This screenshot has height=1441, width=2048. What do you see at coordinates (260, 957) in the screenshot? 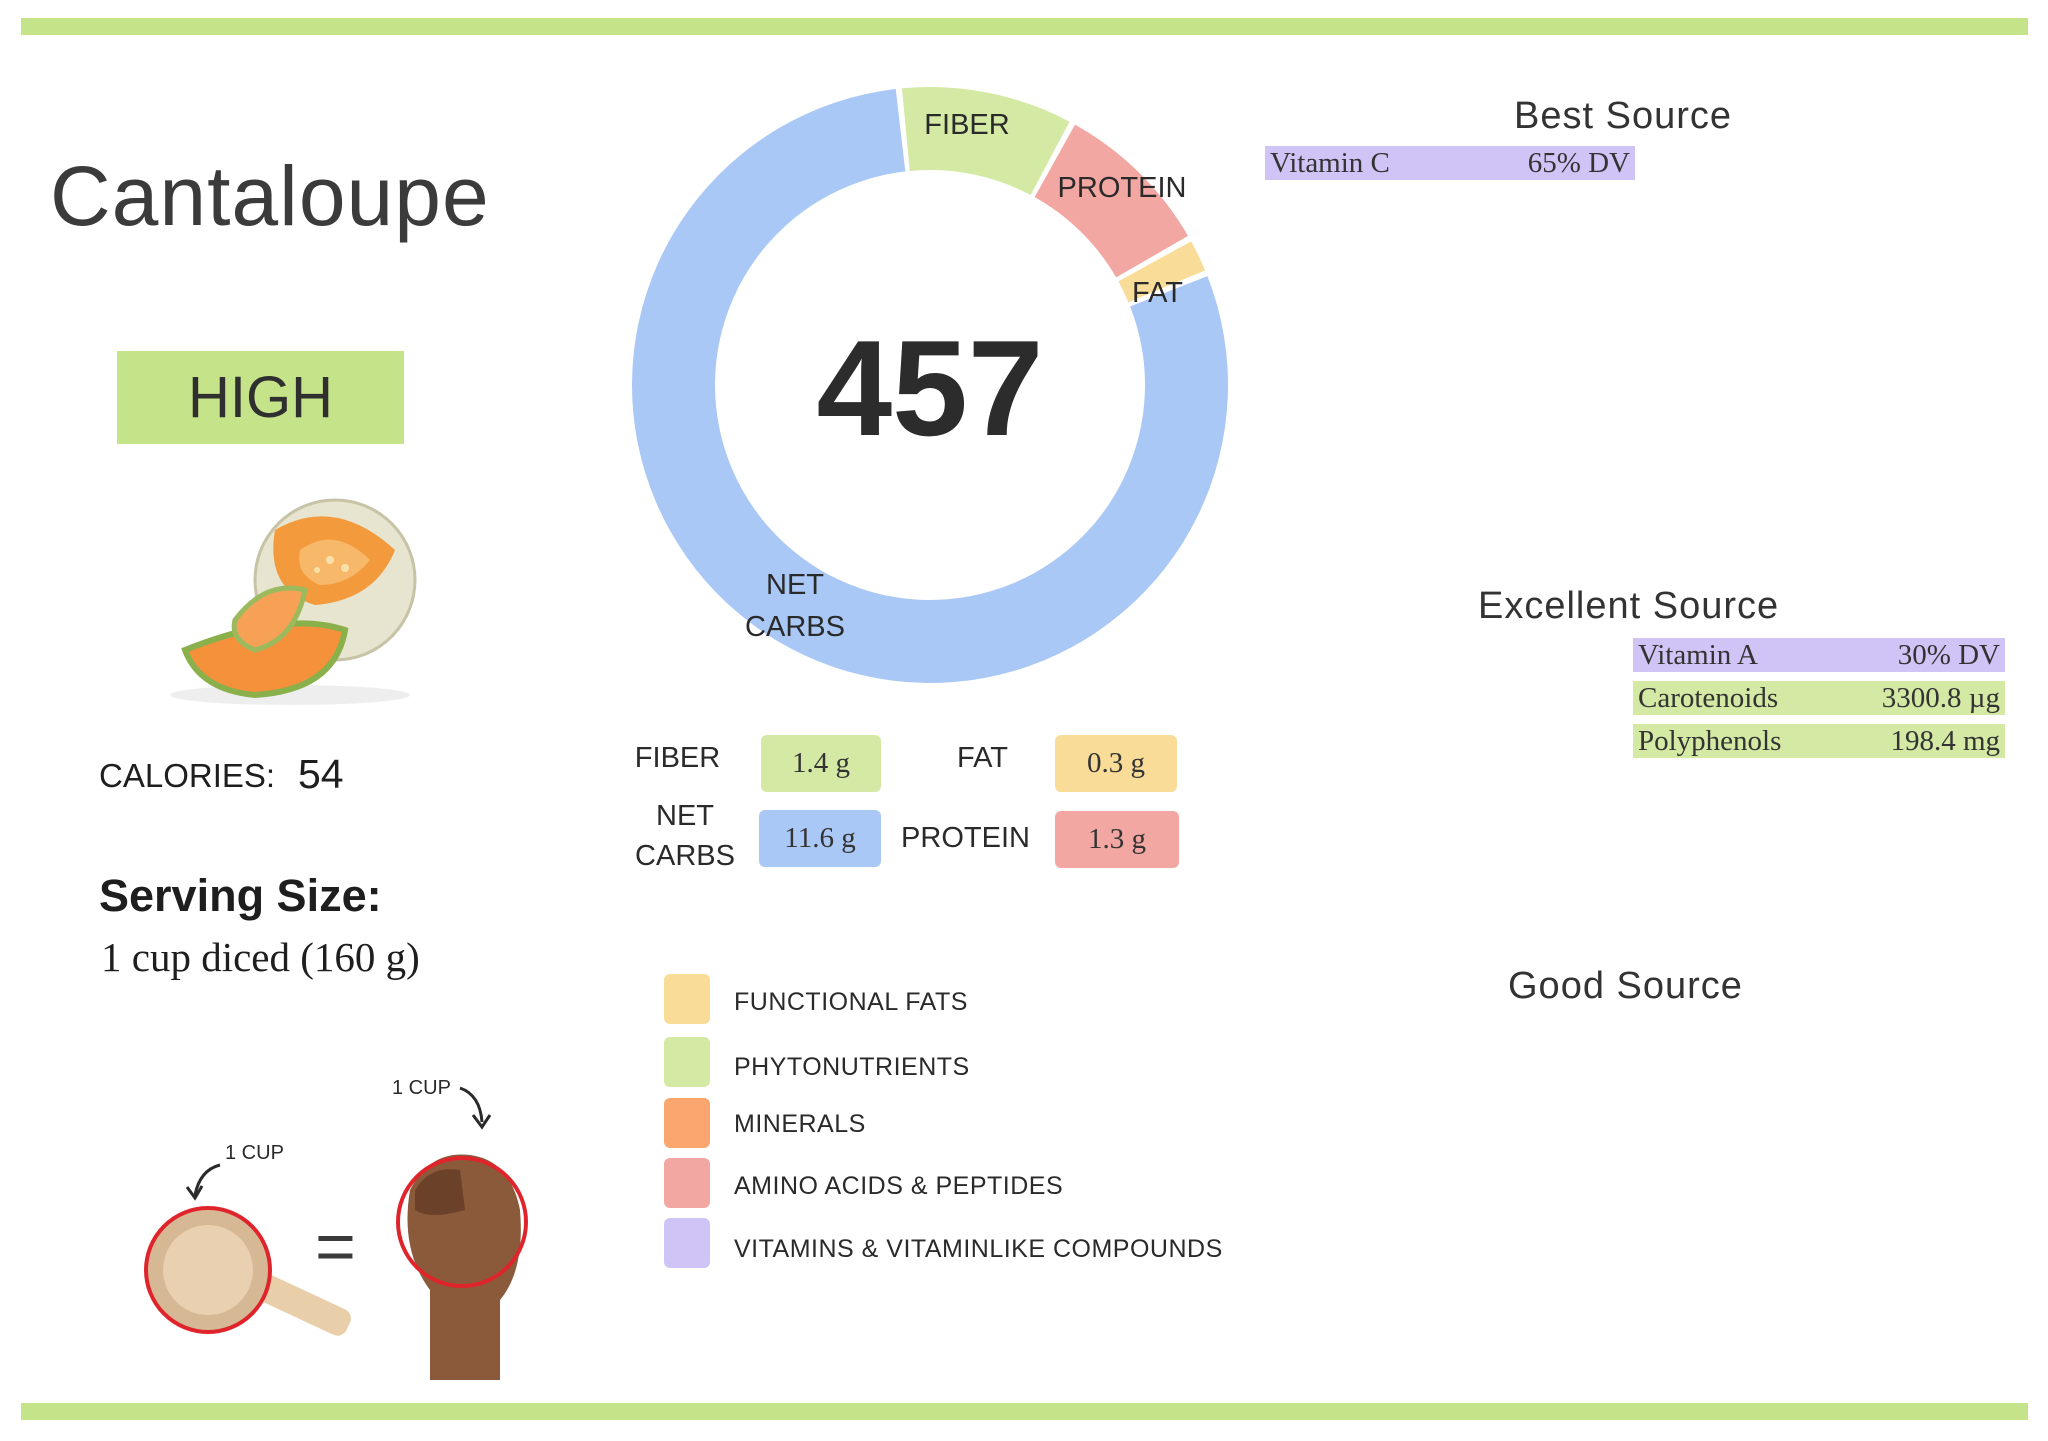
I see `serving-size-value: 1 cup diced (160 g)` at bounding box center [260, 957].